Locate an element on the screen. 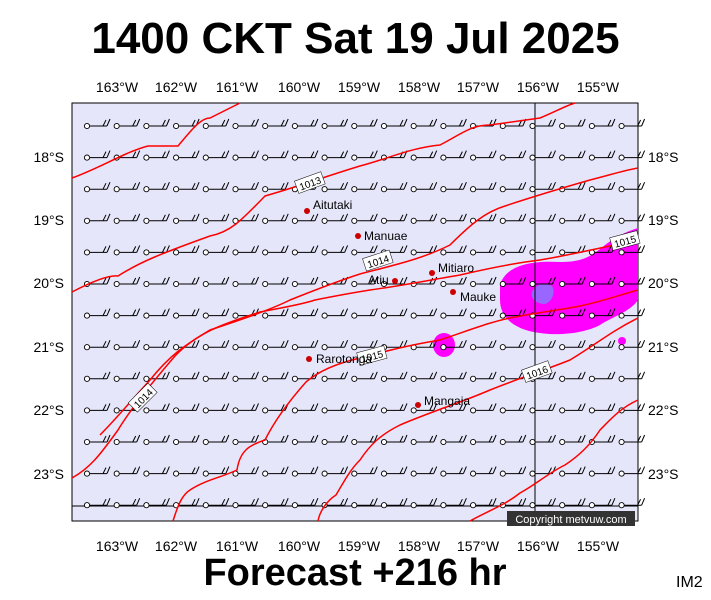  place-label: Aitutaki is located at coordinates (332, 205).